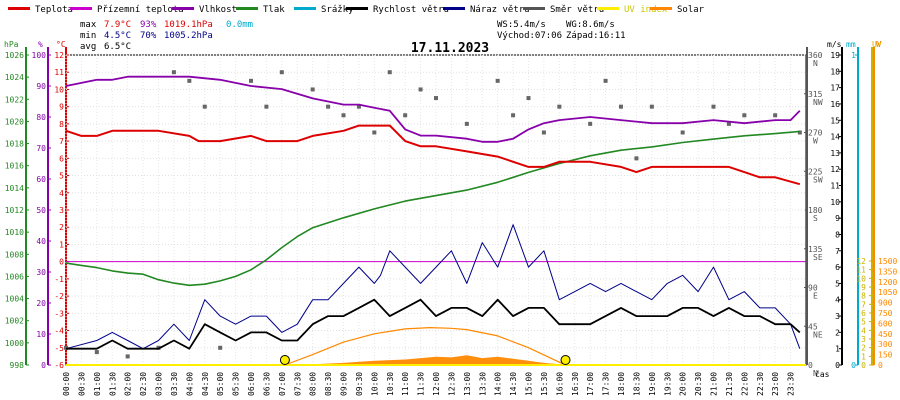 This screenshot has width=900, height=400. What do you see at coordinates (41, 210) in the screenshot?
I see `axis-humidity-tick-label: 50` at bounding box center [41, 210].